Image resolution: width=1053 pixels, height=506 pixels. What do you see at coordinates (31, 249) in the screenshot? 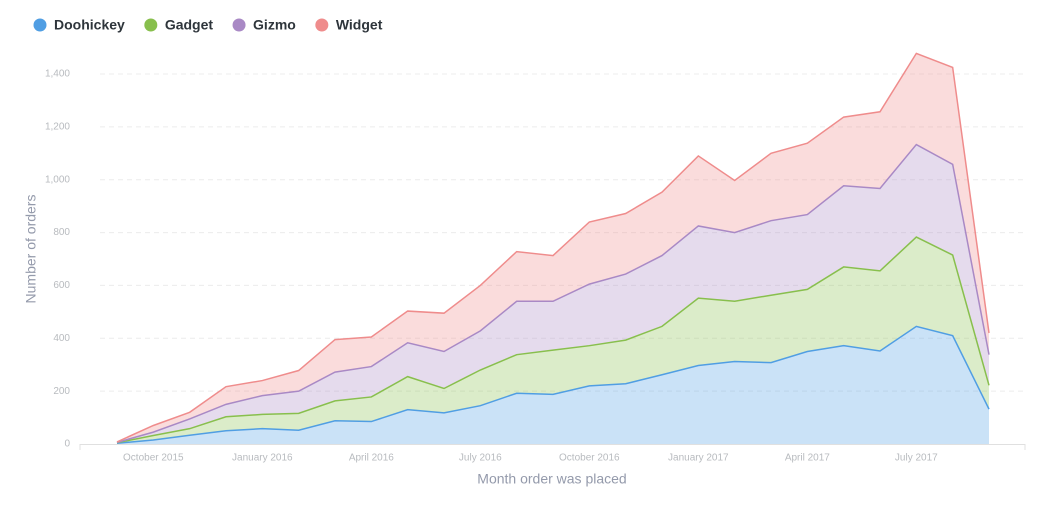
I see `y-axis-title: Number of orders` at bounding box center [31, 249].